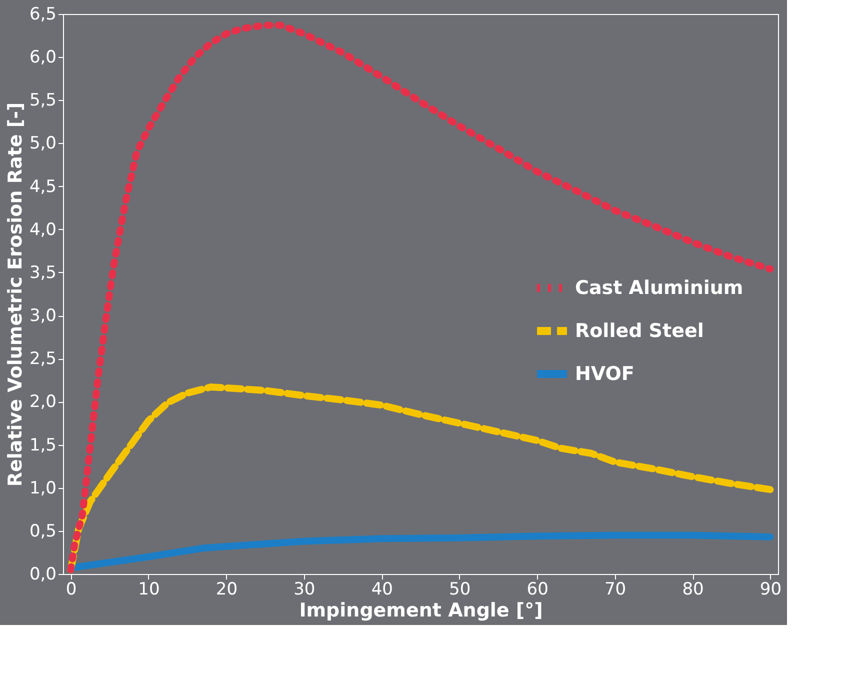 This screenshot has height=682, width=859. I want to click on y-tick-label: 3,5, so click(42, 272).